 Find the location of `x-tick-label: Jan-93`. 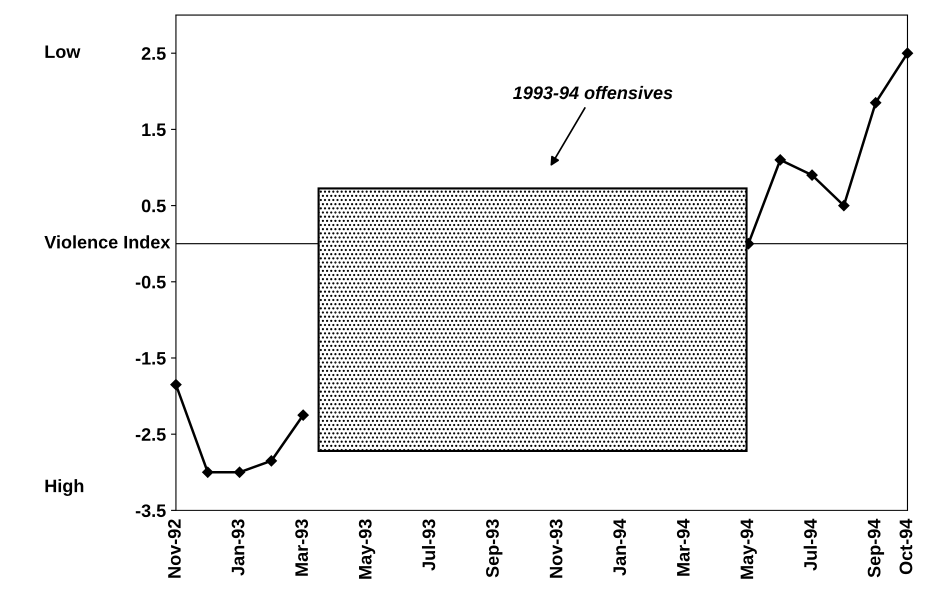

x-tick-label: Jan-93 is located at coordinates (238, 547).